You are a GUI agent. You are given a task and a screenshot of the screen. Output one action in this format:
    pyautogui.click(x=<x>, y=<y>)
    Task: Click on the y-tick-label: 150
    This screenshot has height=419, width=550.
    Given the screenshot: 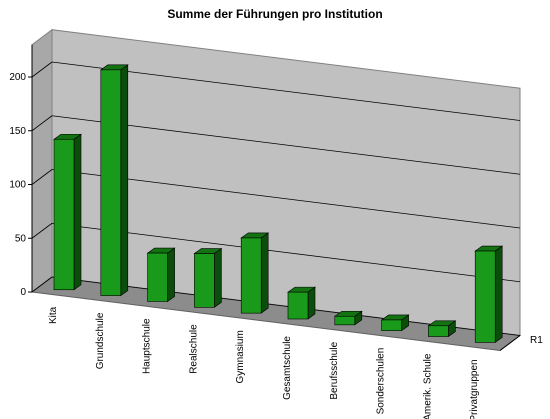 What is the action you would take?
    pyautogui.click(x=17, y=131)
    